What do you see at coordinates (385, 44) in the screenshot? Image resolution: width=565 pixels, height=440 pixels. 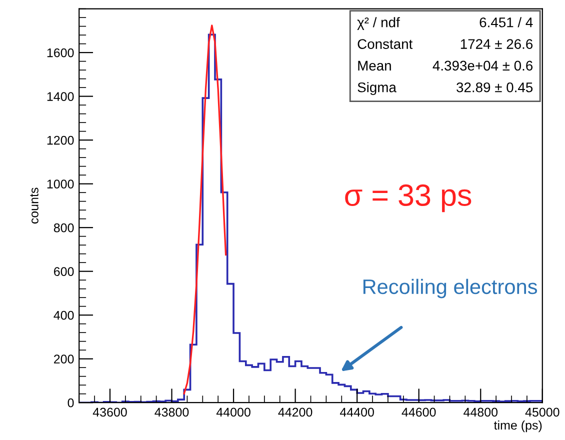 I see `annotation: Constant` at bounding box center [385, 44].